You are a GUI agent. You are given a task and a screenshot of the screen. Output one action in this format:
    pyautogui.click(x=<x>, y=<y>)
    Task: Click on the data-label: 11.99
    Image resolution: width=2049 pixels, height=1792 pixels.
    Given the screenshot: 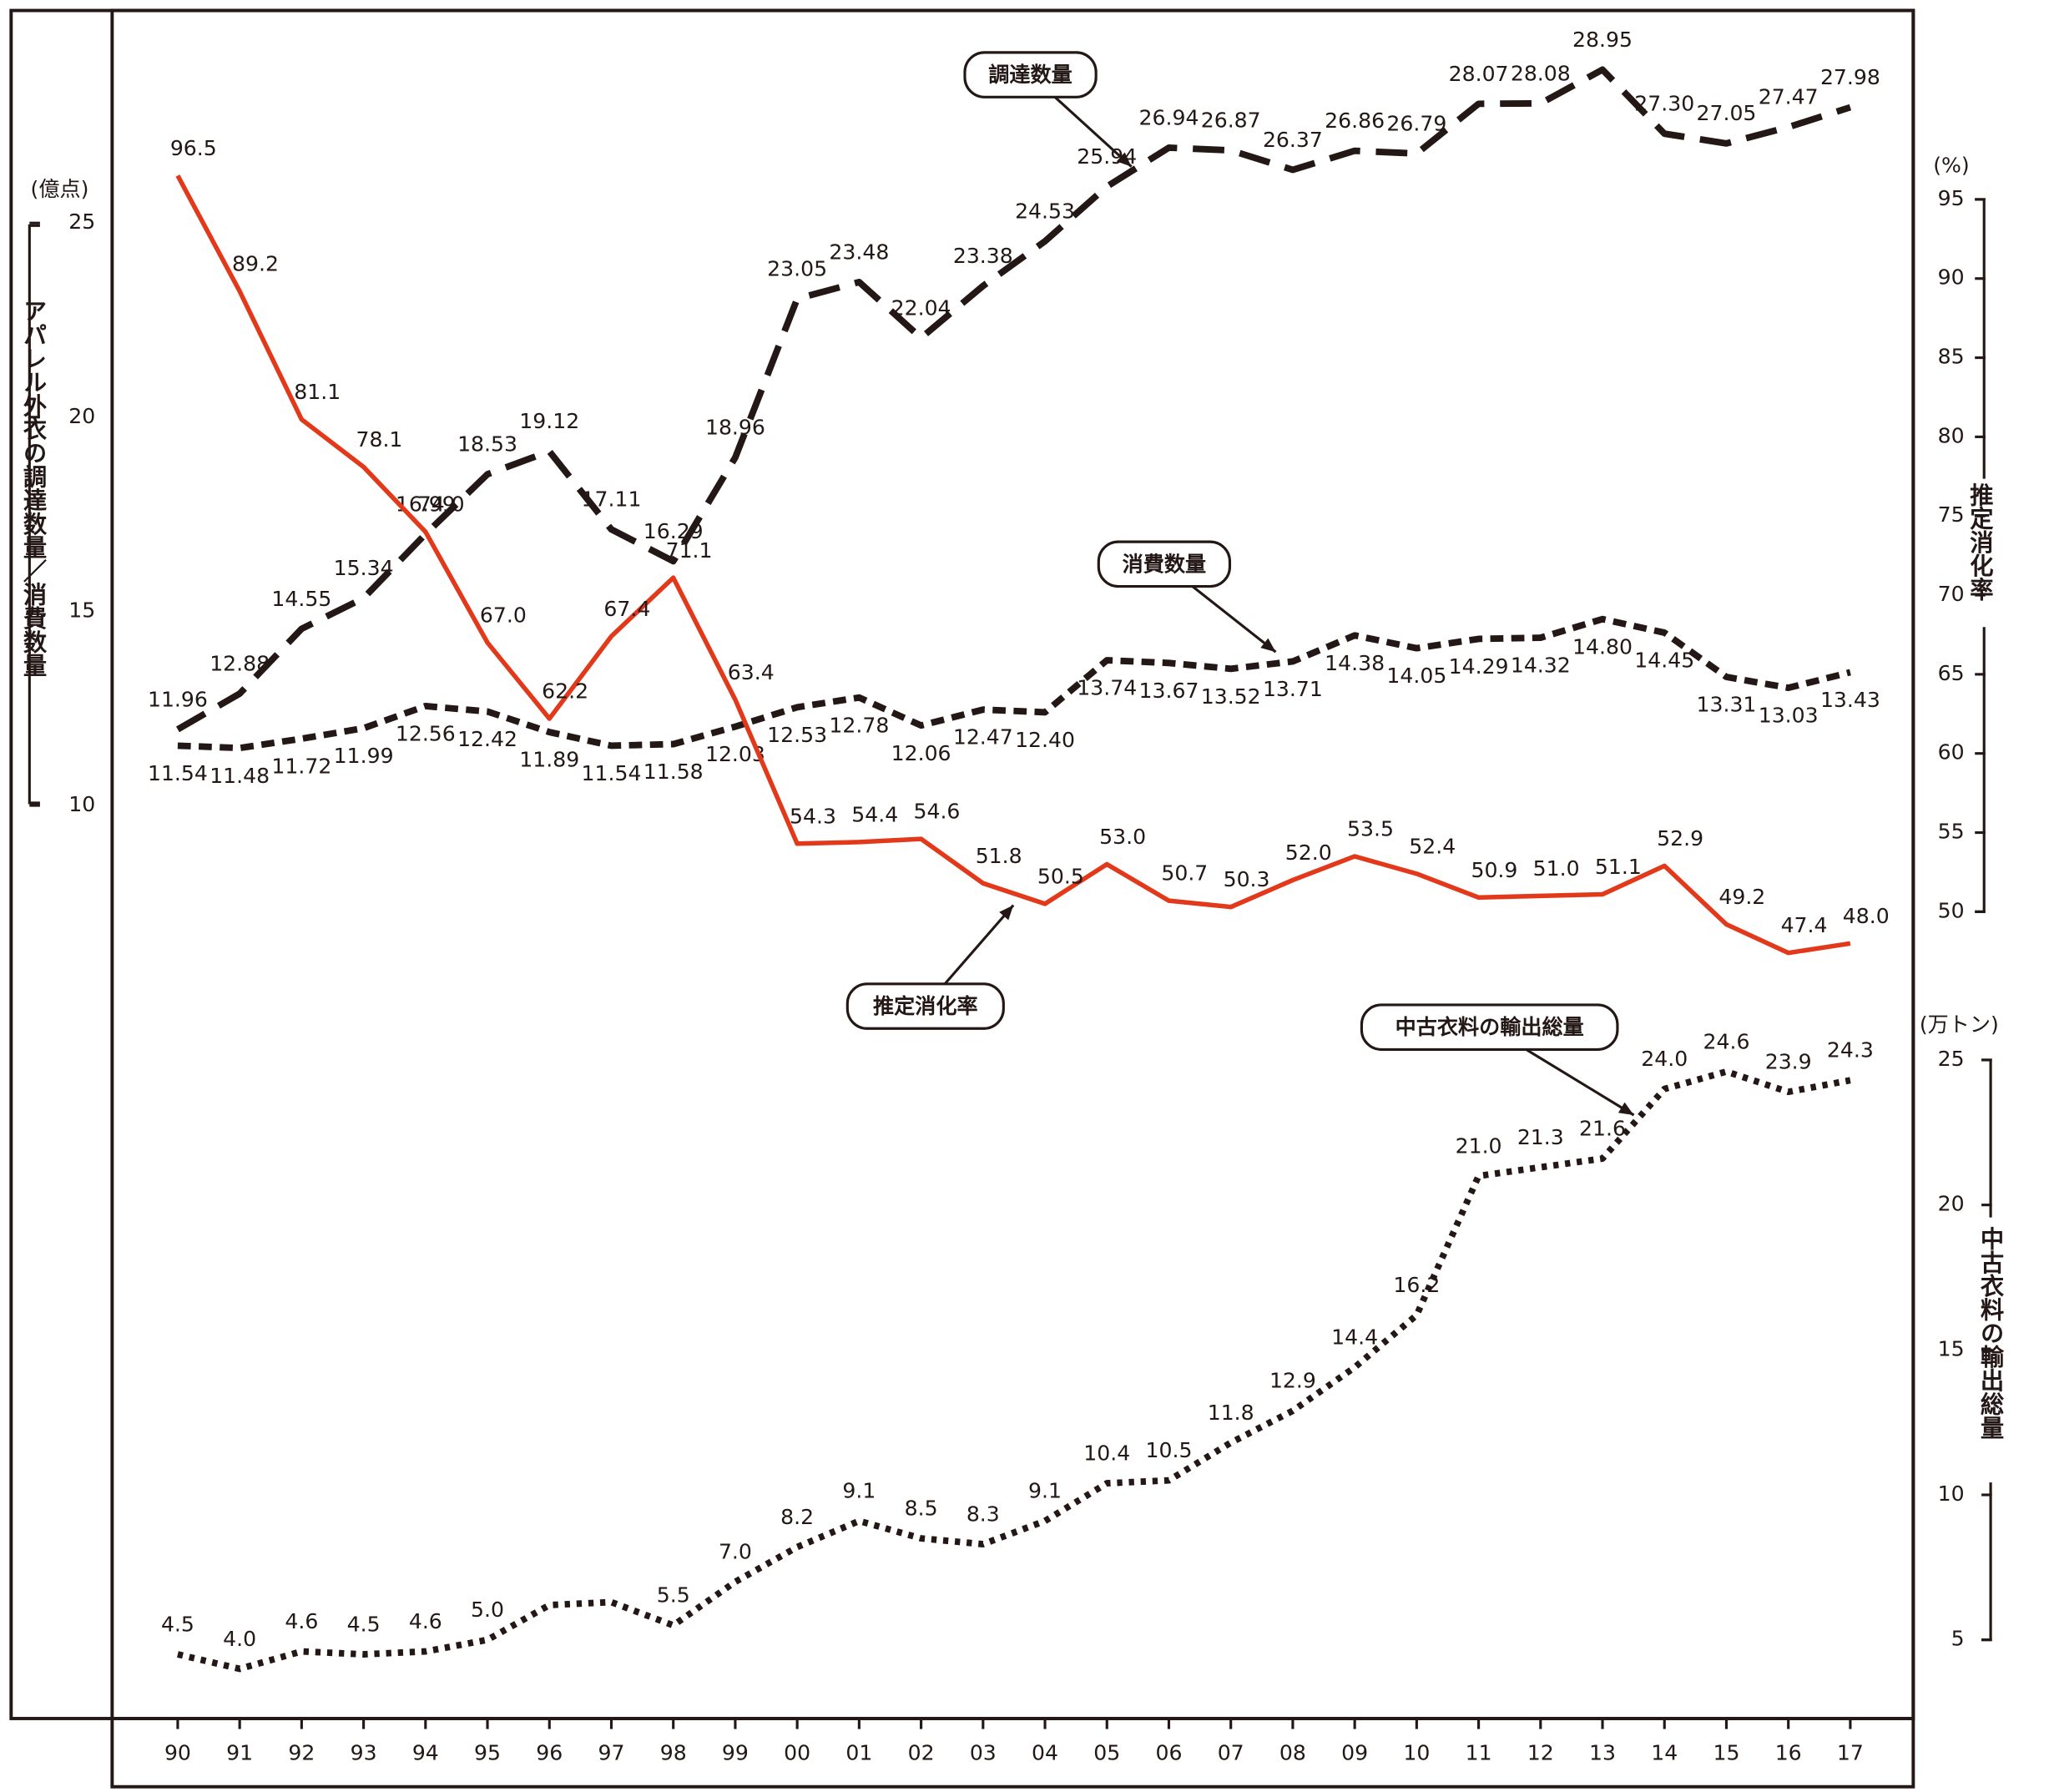 What is the action you would take?
    pyautogui.click(x=364, y=756)
    